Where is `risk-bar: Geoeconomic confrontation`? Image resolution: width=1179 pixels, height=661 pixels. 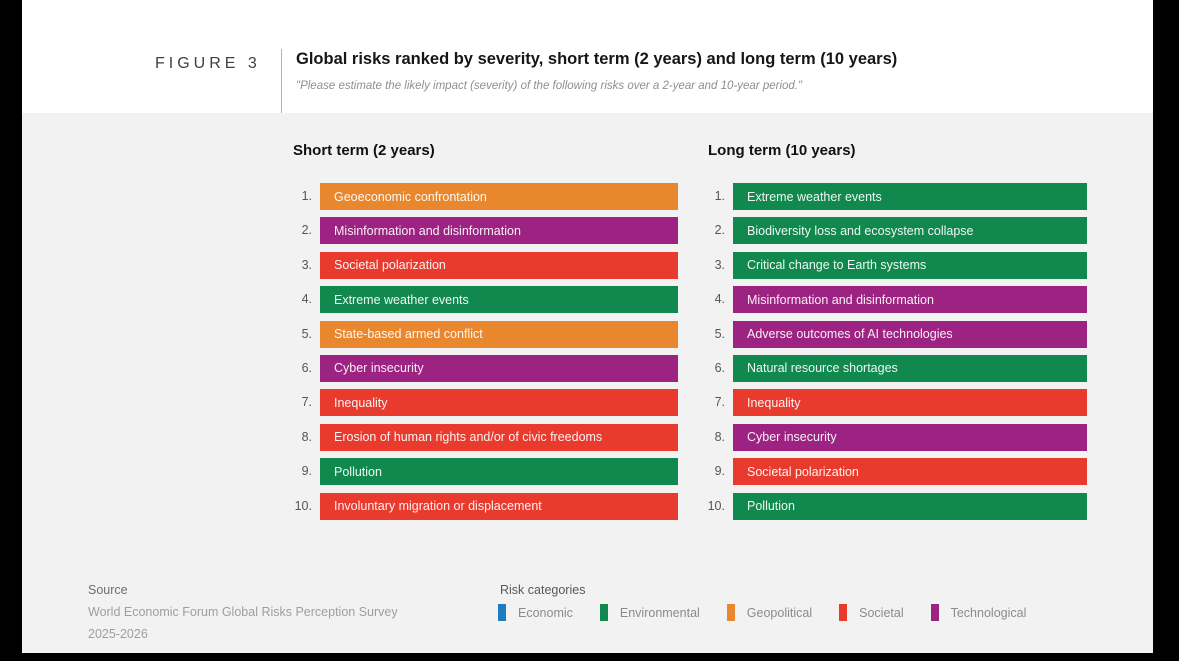
risk-bar: Geoeconomic confrontation is located at coordinates (499, 196).